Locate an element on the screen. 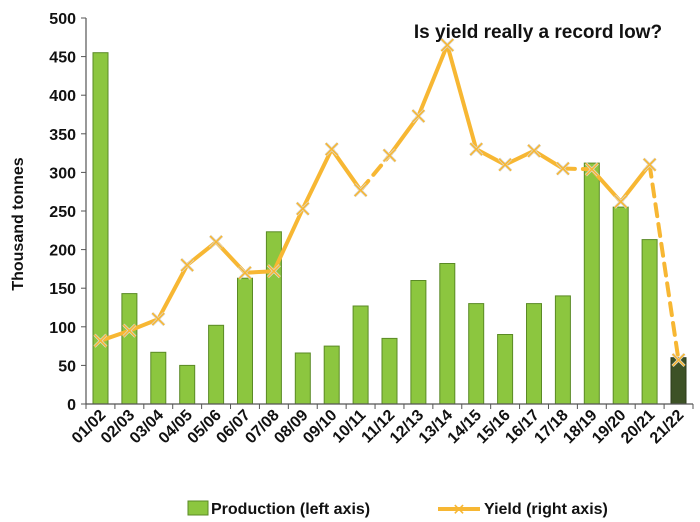 The height and width of the screenshot is (522, 700). legend-label-production: Production (left axis) is located at coordinates (290, 509).